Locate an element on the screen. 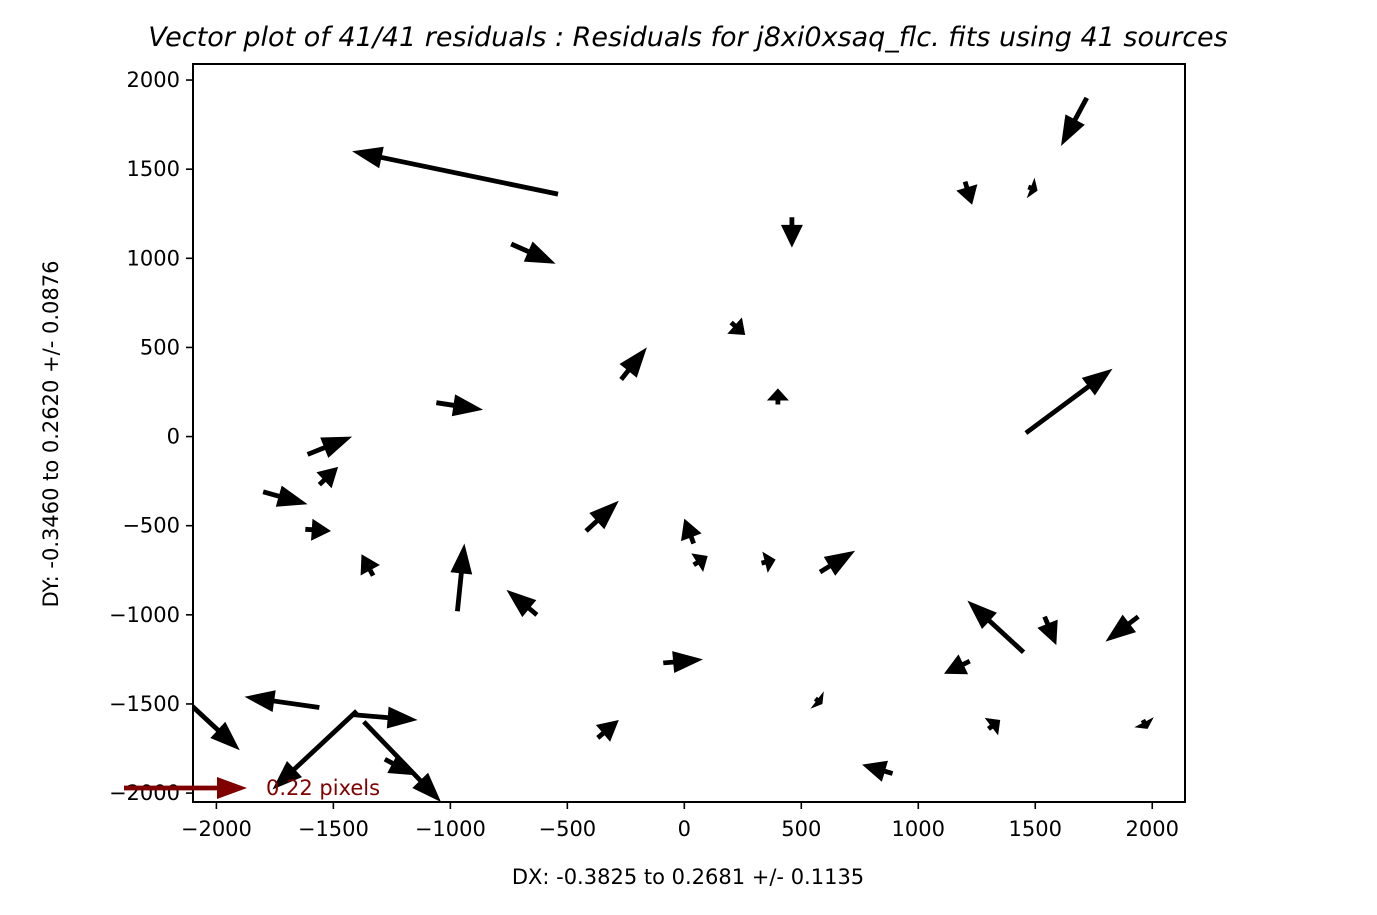  y-tick-label: −1500 is located at coordinates (144, 704).